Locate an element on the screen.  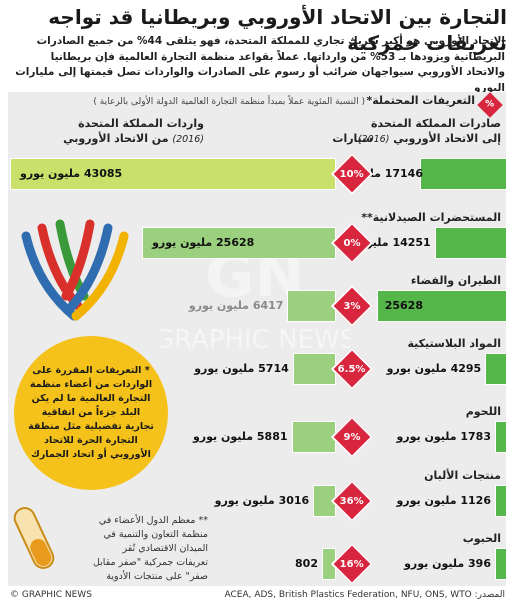
tariff-value-4: 9% is located at coordinates (352, 437).